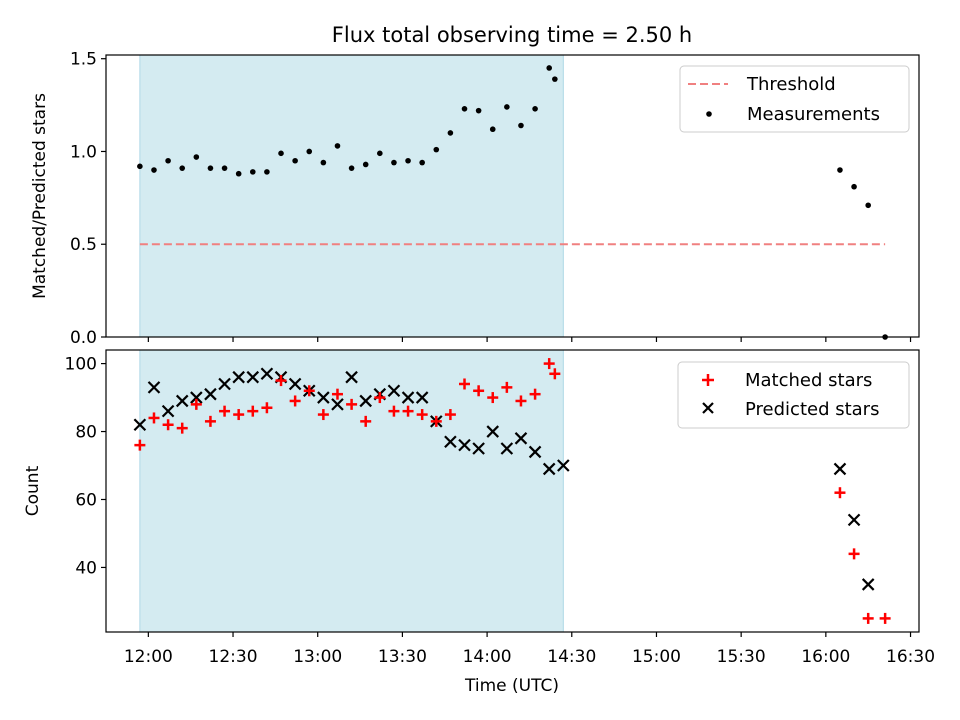 The width and height of the screenshot is (960, 720). Describe the element at coordinates (317, 657) in the screenshot. I see `x-tick-label: 13:00` at that location.